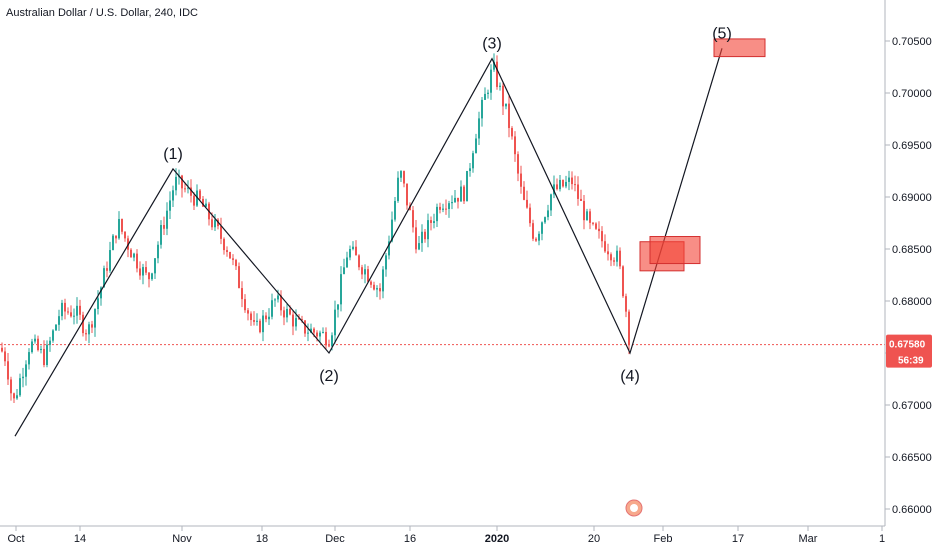 This screenshot has width=932, height=550. What do you see at coordinates (329, 376) in the screenshot?
I see `wave-label: (2)` at bounding box center [329, 376].